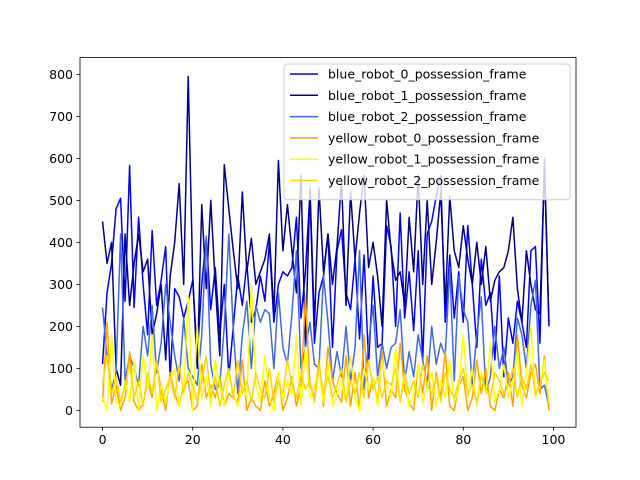  What do you see at coordinates (427, 95) in the screenshot?
I see `legend-label-1: blue_robot_1_possession_frame` at bounding box center [427, 95].